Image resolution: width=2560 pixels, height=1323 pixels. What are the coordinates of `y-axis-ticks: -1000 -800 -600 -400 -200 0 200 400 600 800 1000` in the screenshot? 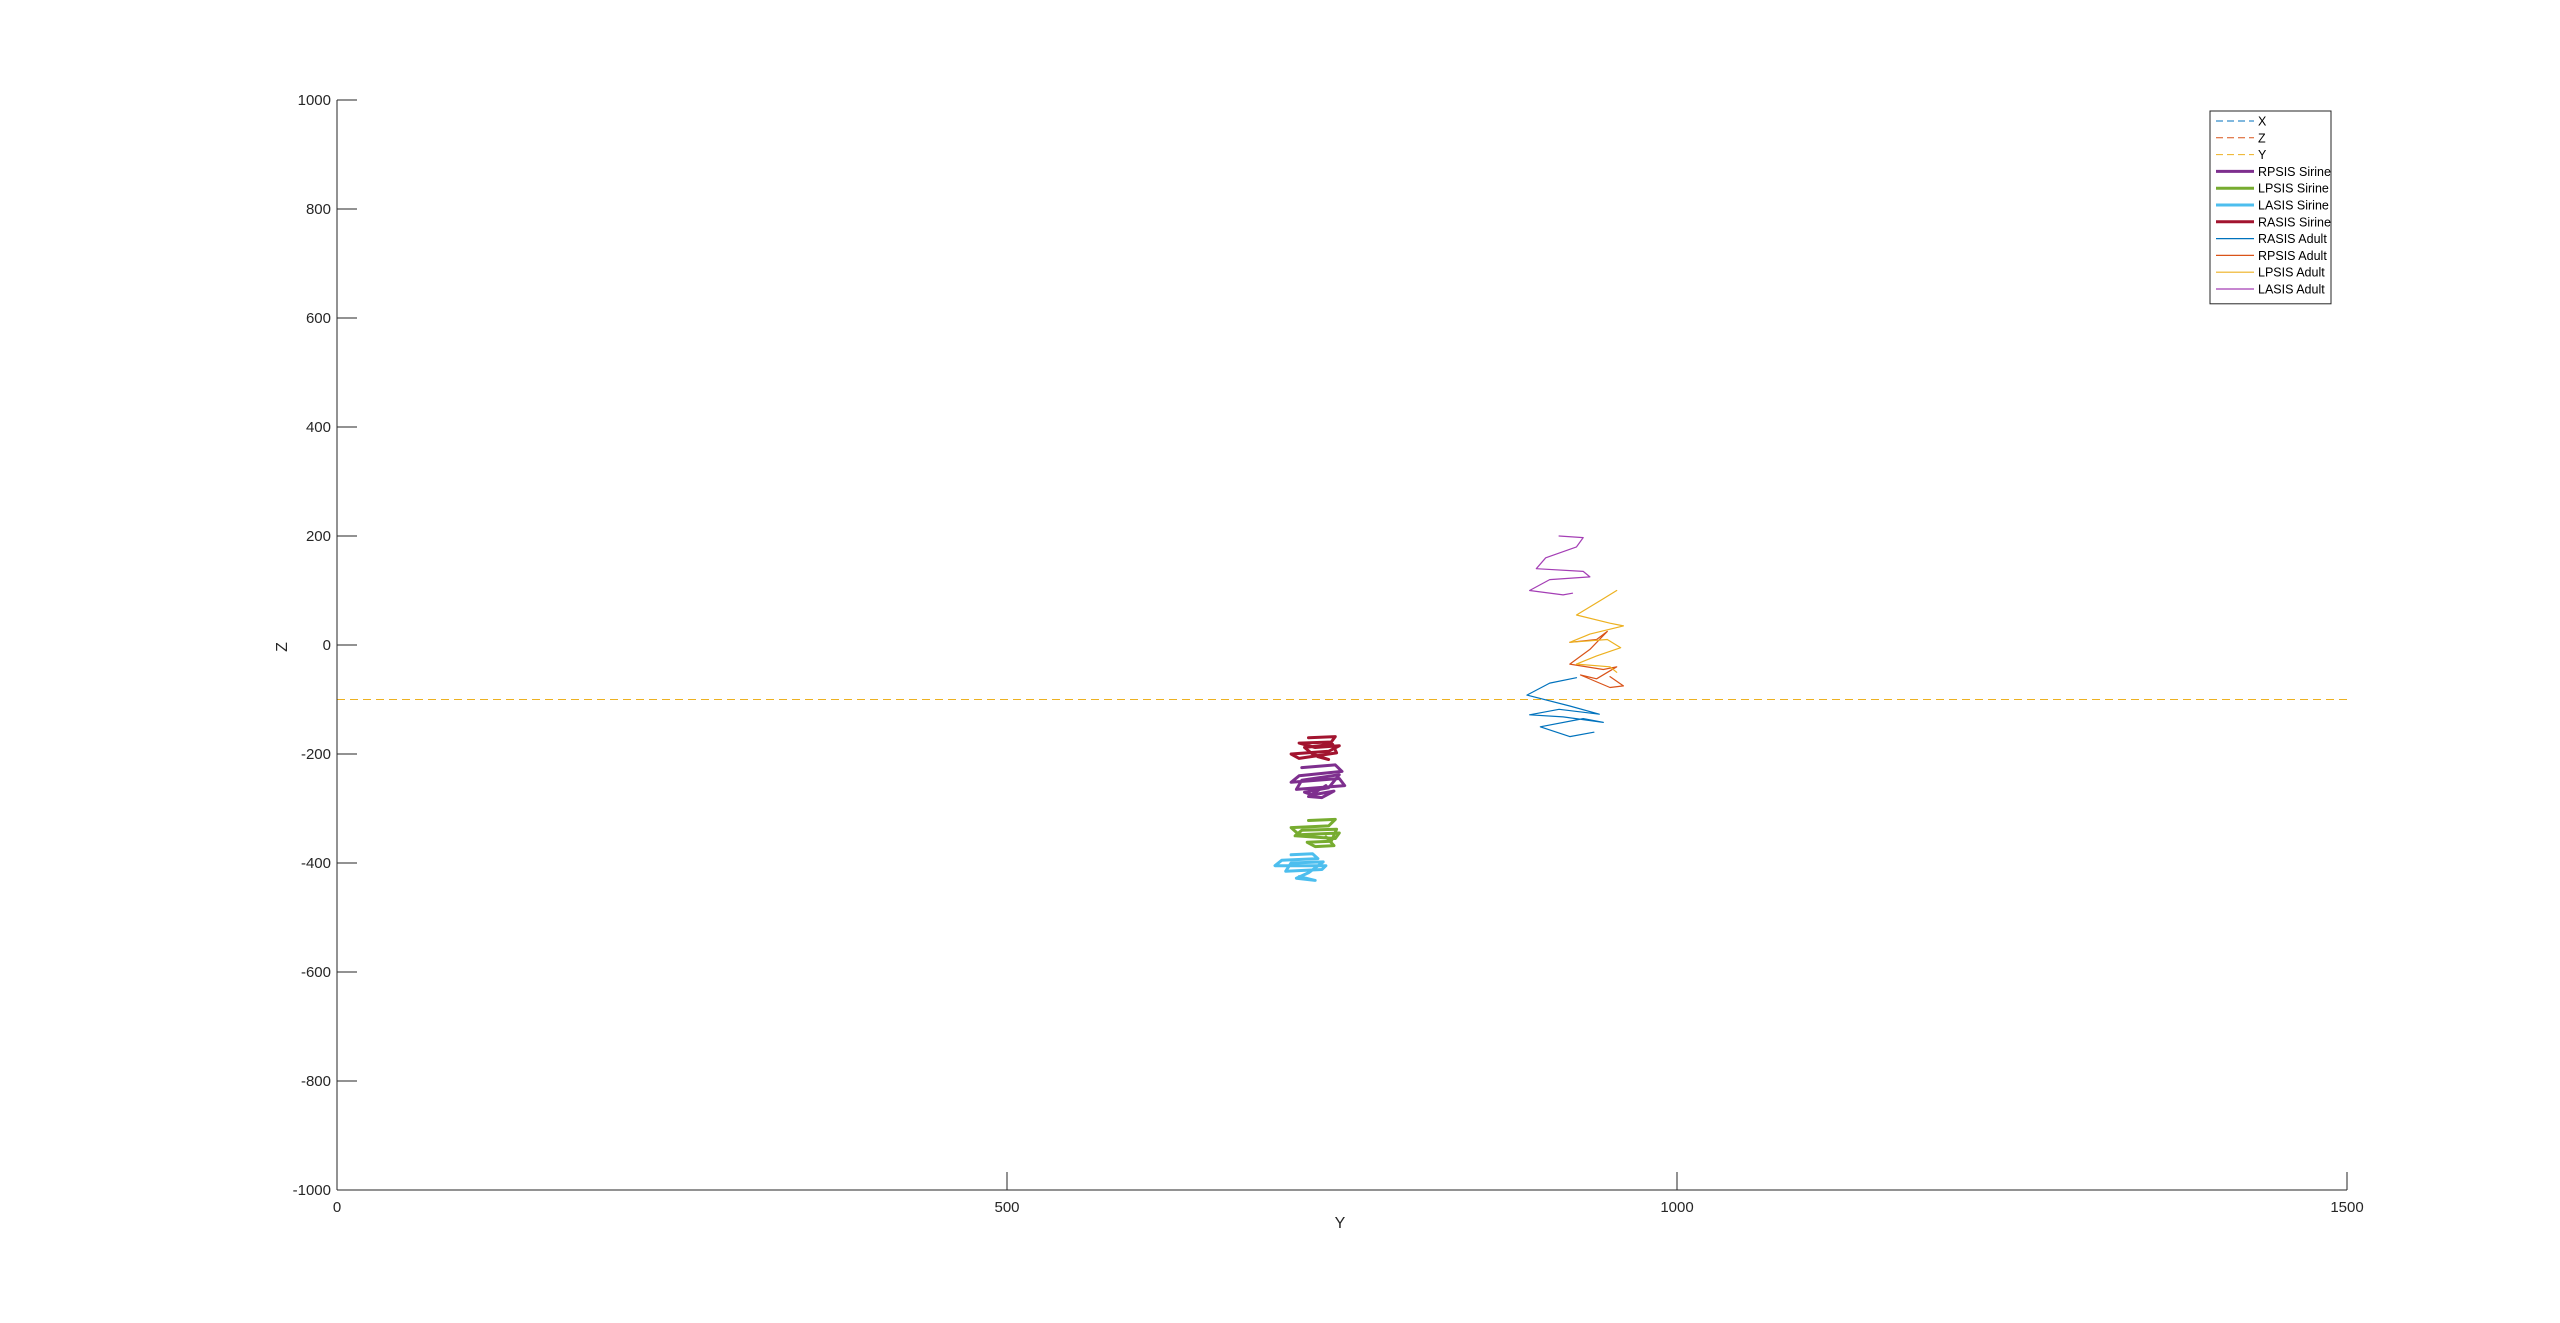 It's located at (325, 645).